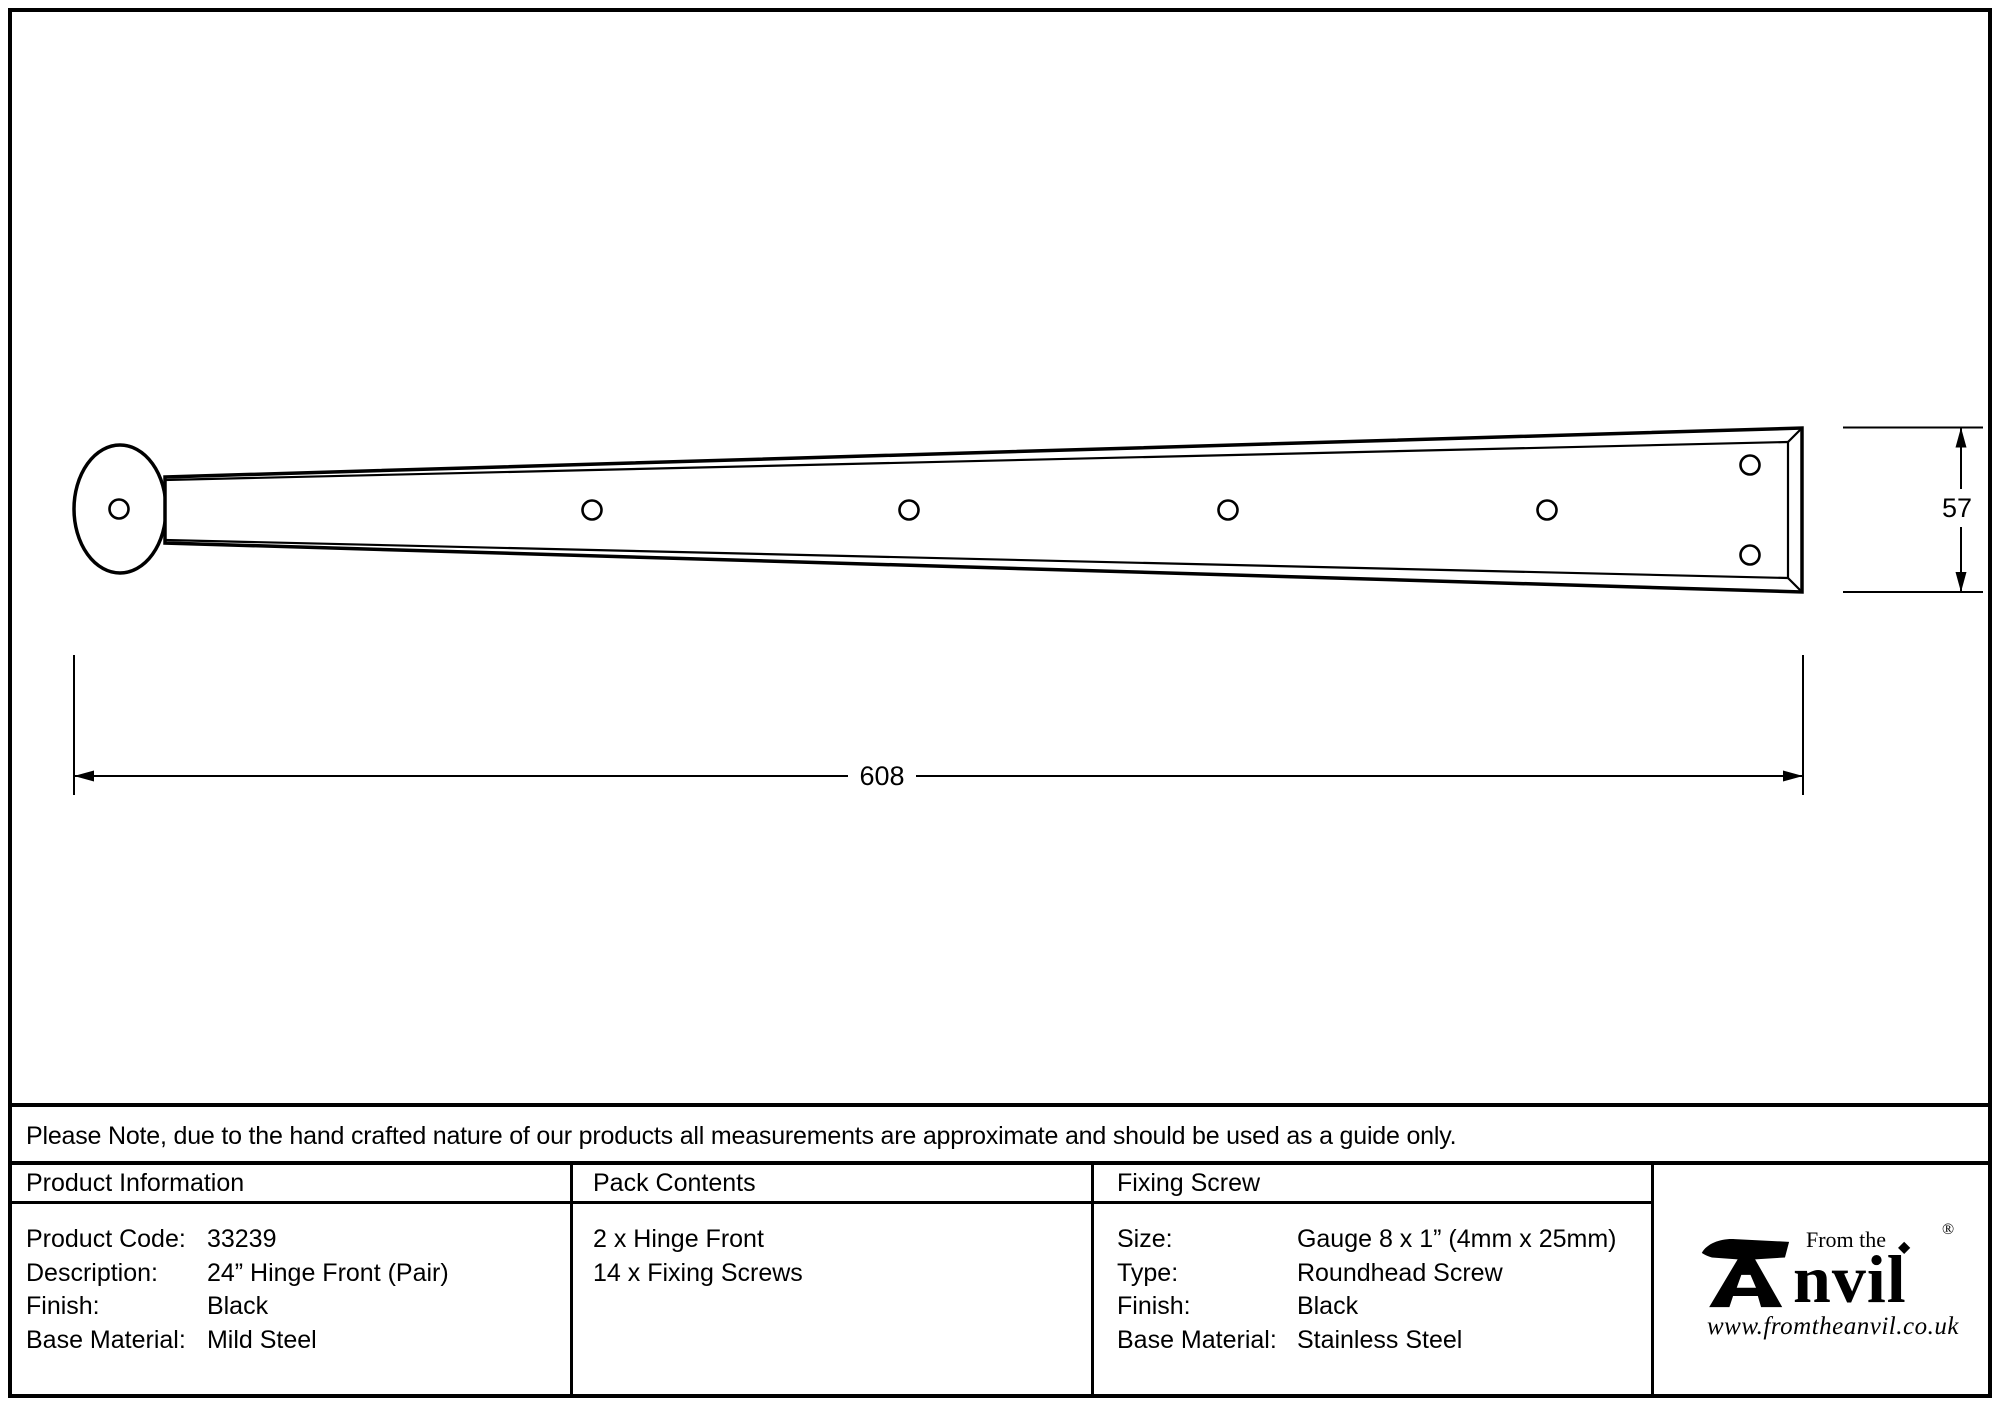  What do you see at coordinates (1913, 509) in the screenshot?
I see `height-dimension: 57` at bounding box center [1913, 509].